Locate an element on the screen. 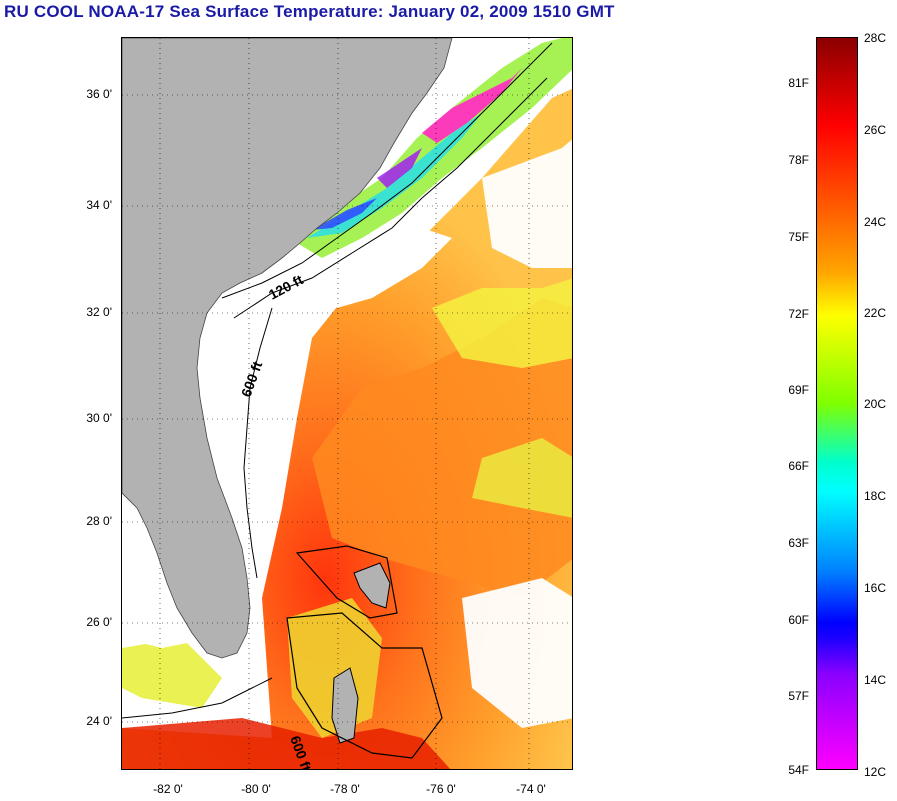 The width and height of the screenshot is (897, 801). isobath-120ft is located at coordinates (387, 170).